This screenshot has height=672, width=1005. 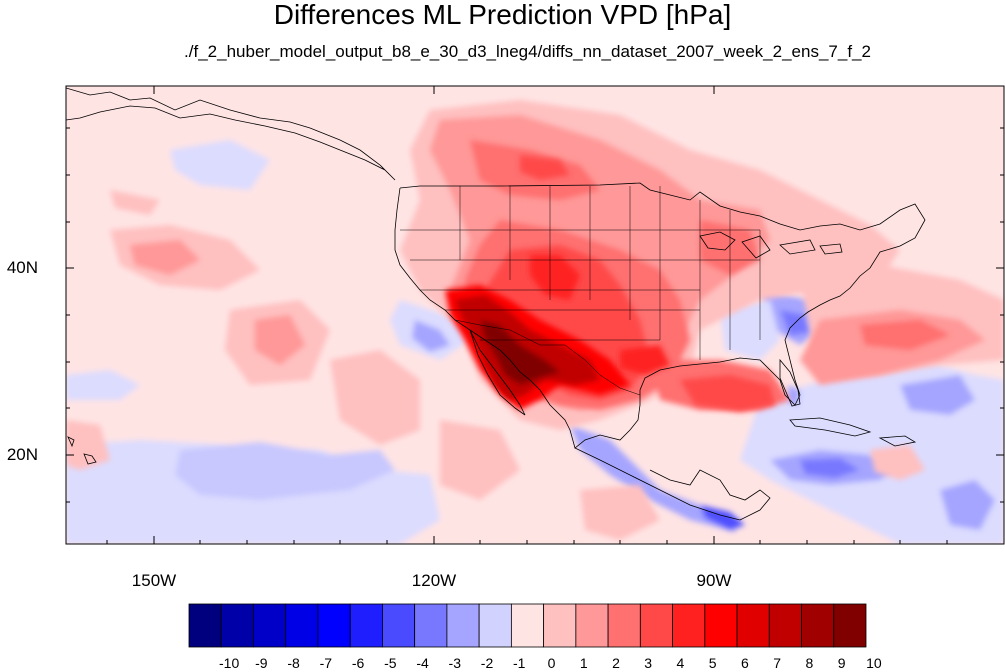 I want to click on colorbar-label: -8, so click(x=293, y=663).